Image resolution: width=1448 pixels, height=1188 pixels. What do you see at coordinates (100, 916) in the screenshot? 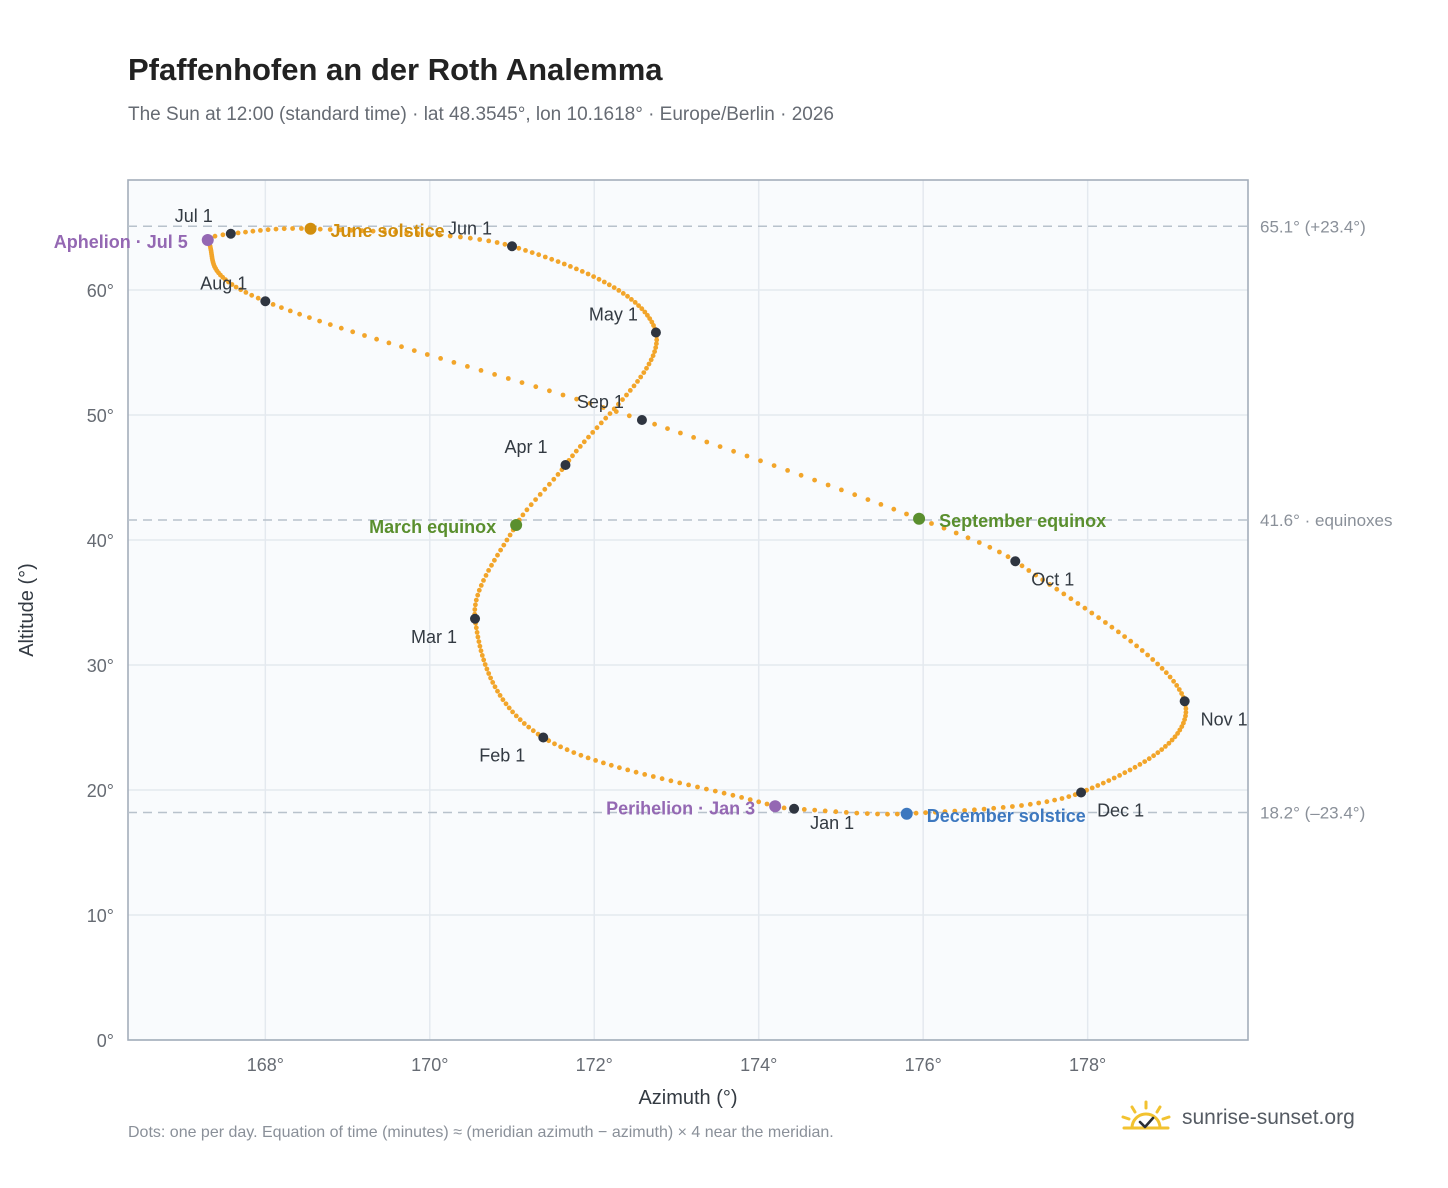
I see `y-tick-label: 10°` at bounding box center [100, 916].